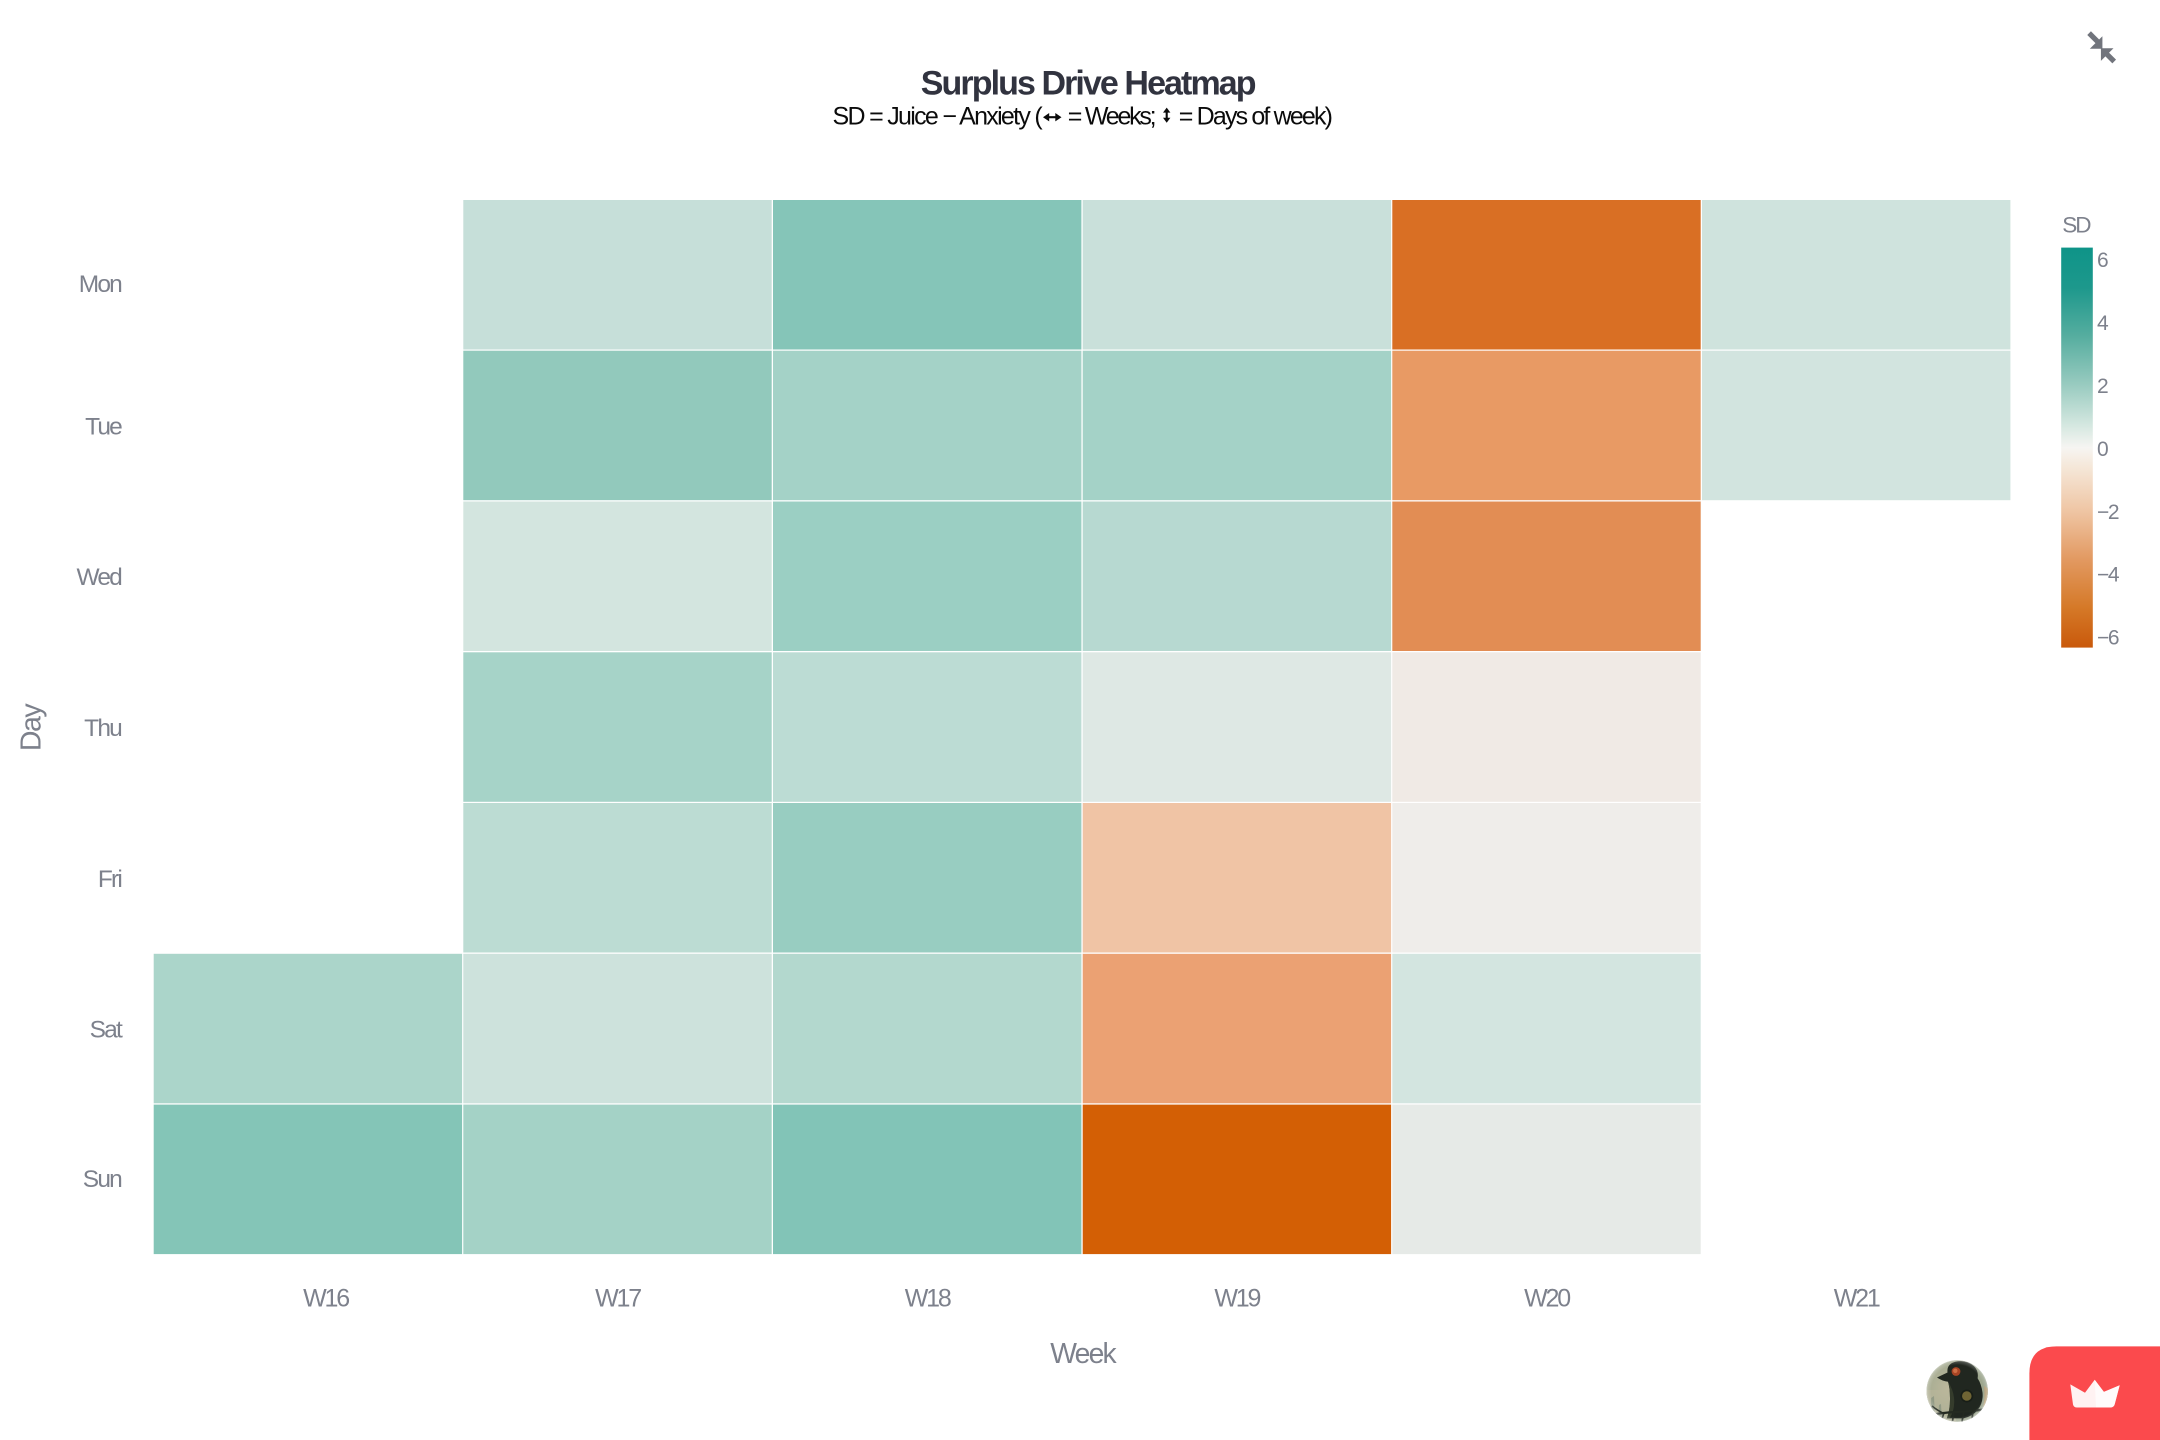 This screenshot has width=2160, height=1440. Describe the element at coordinates (2076, 224) in the screenshot. I see `svg-text: SD` at that location.